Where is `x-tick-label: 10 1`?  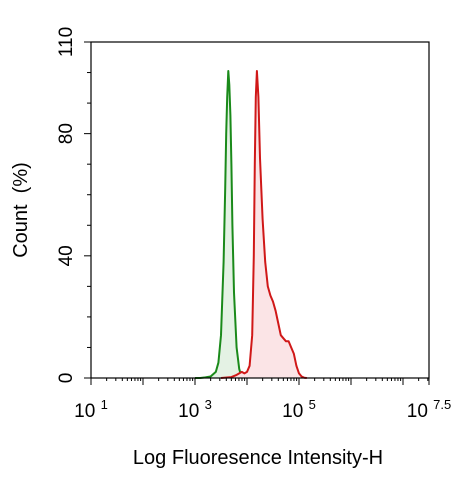 x-tick-label: 10 1 is located at coordinates (91, 409).